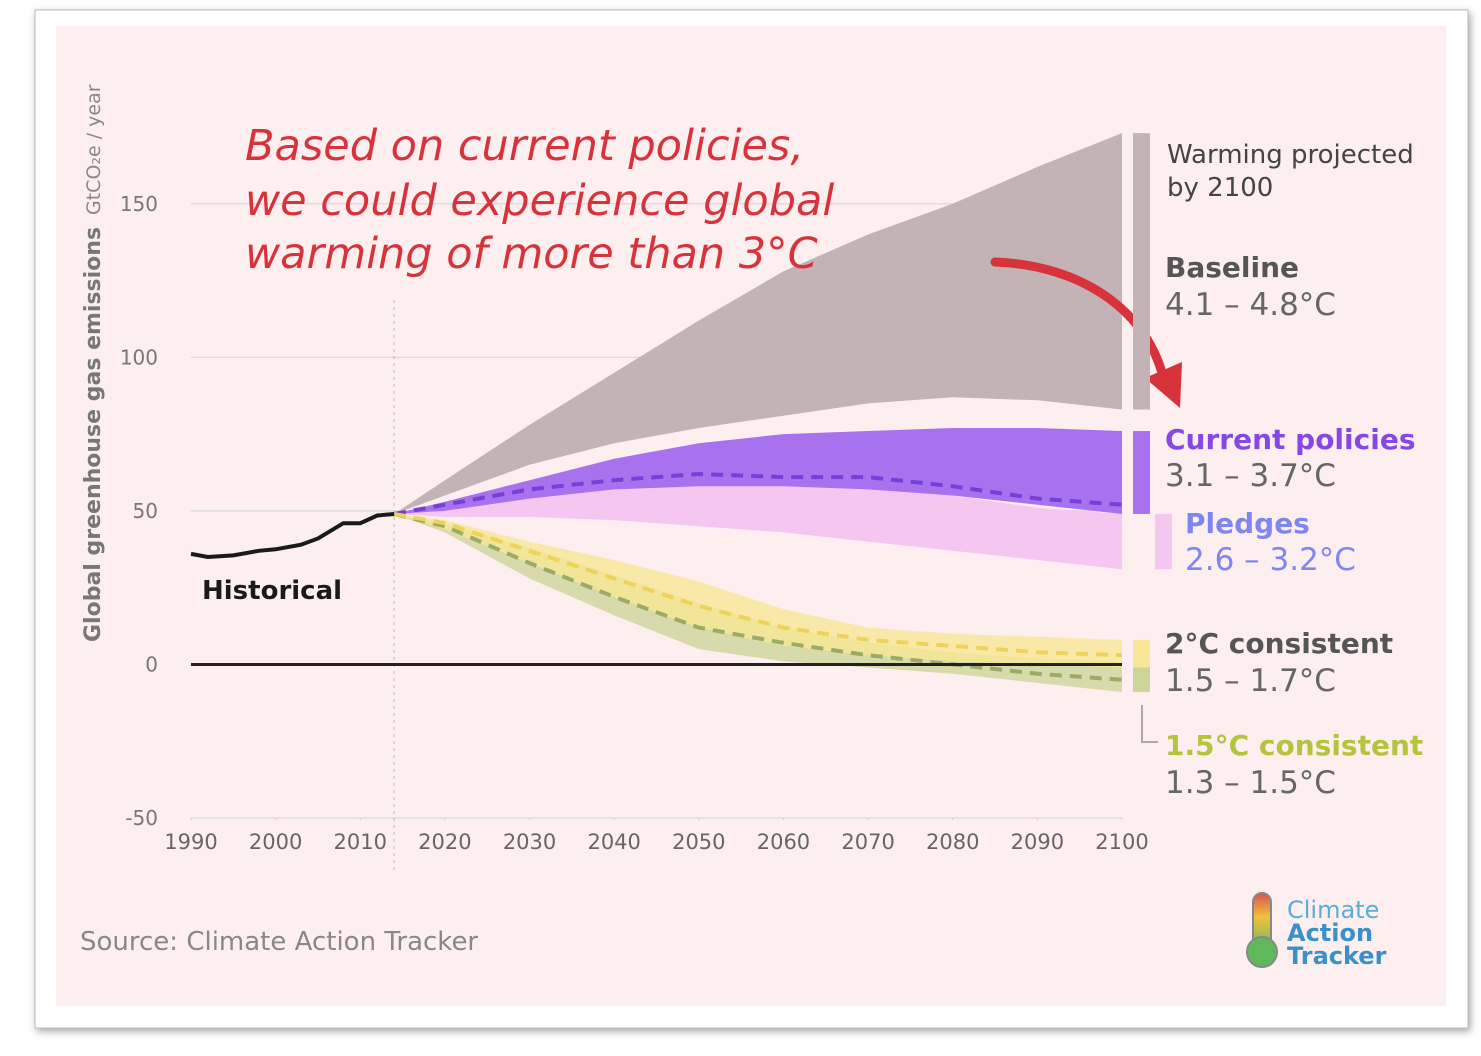  Describe the element at coordinates (1250, 681) in the screenshot. I see `legend-range: 1.5 – 1.7°C` at that location.